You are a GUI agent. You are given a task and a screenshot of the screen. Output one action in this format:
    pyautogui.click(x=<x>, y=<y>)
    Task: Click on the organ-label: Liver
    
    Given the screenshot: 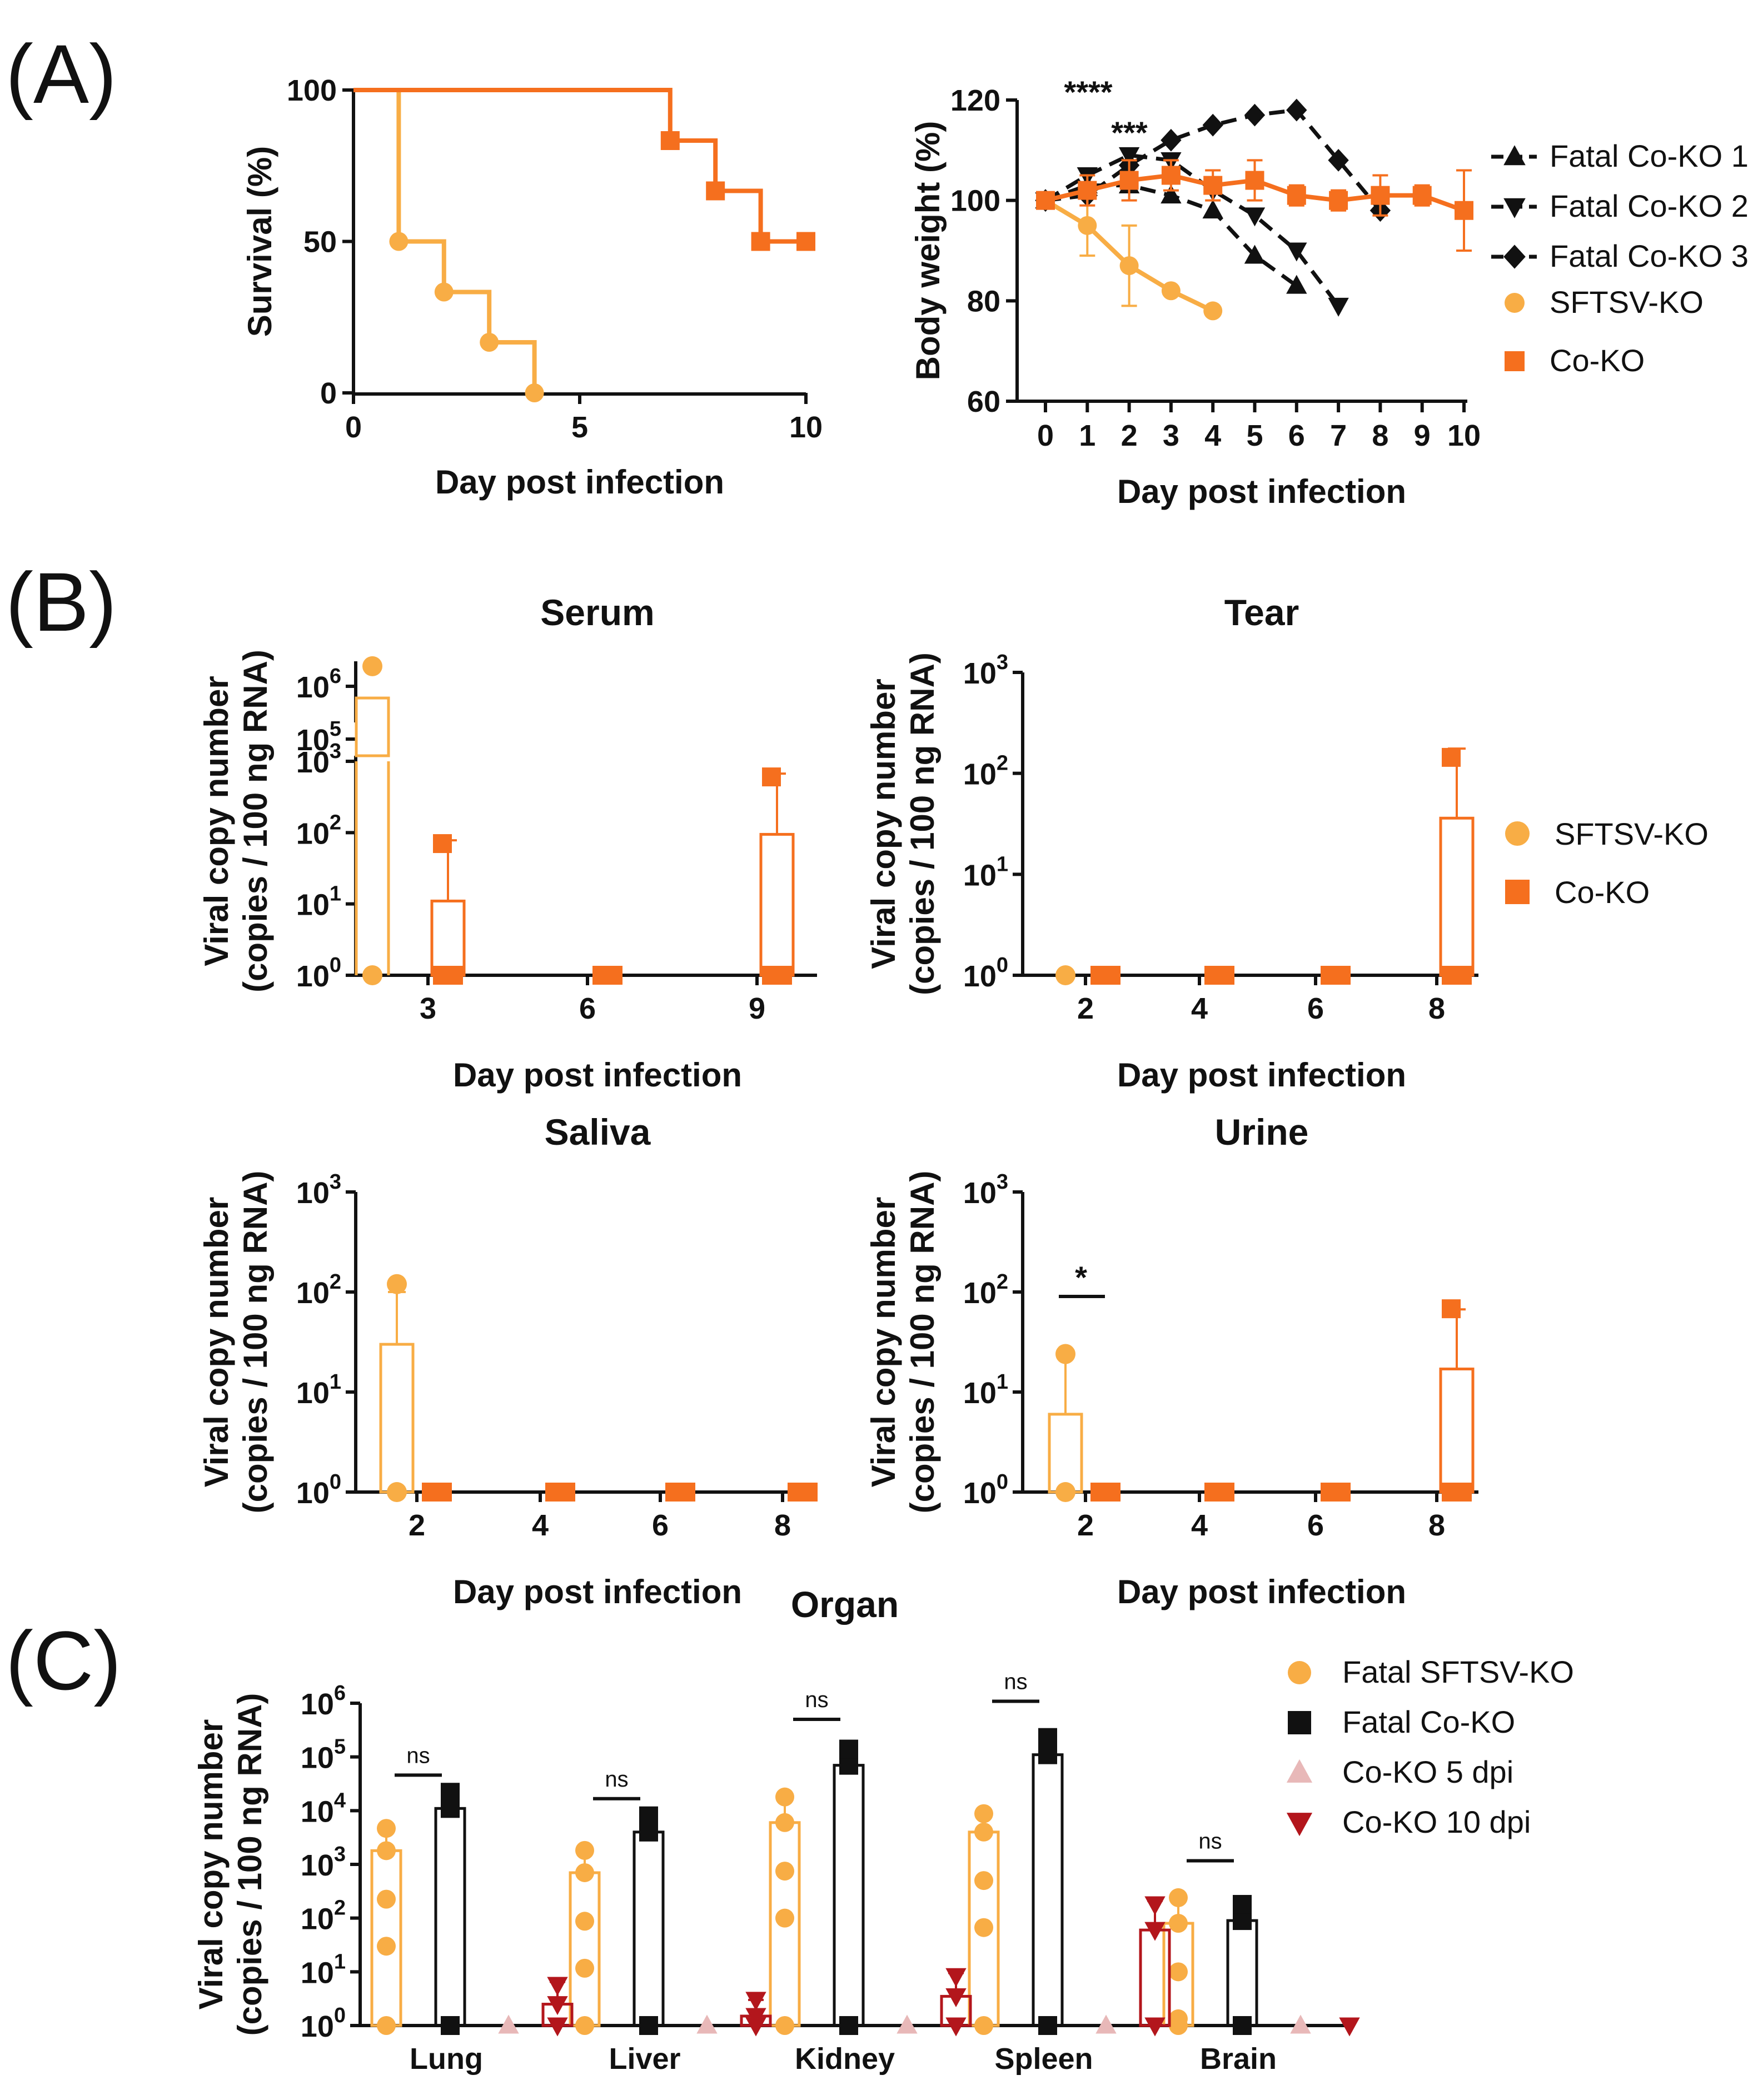 What is the action you would take?
    pyautogui.click(x=644, y=2059)
    